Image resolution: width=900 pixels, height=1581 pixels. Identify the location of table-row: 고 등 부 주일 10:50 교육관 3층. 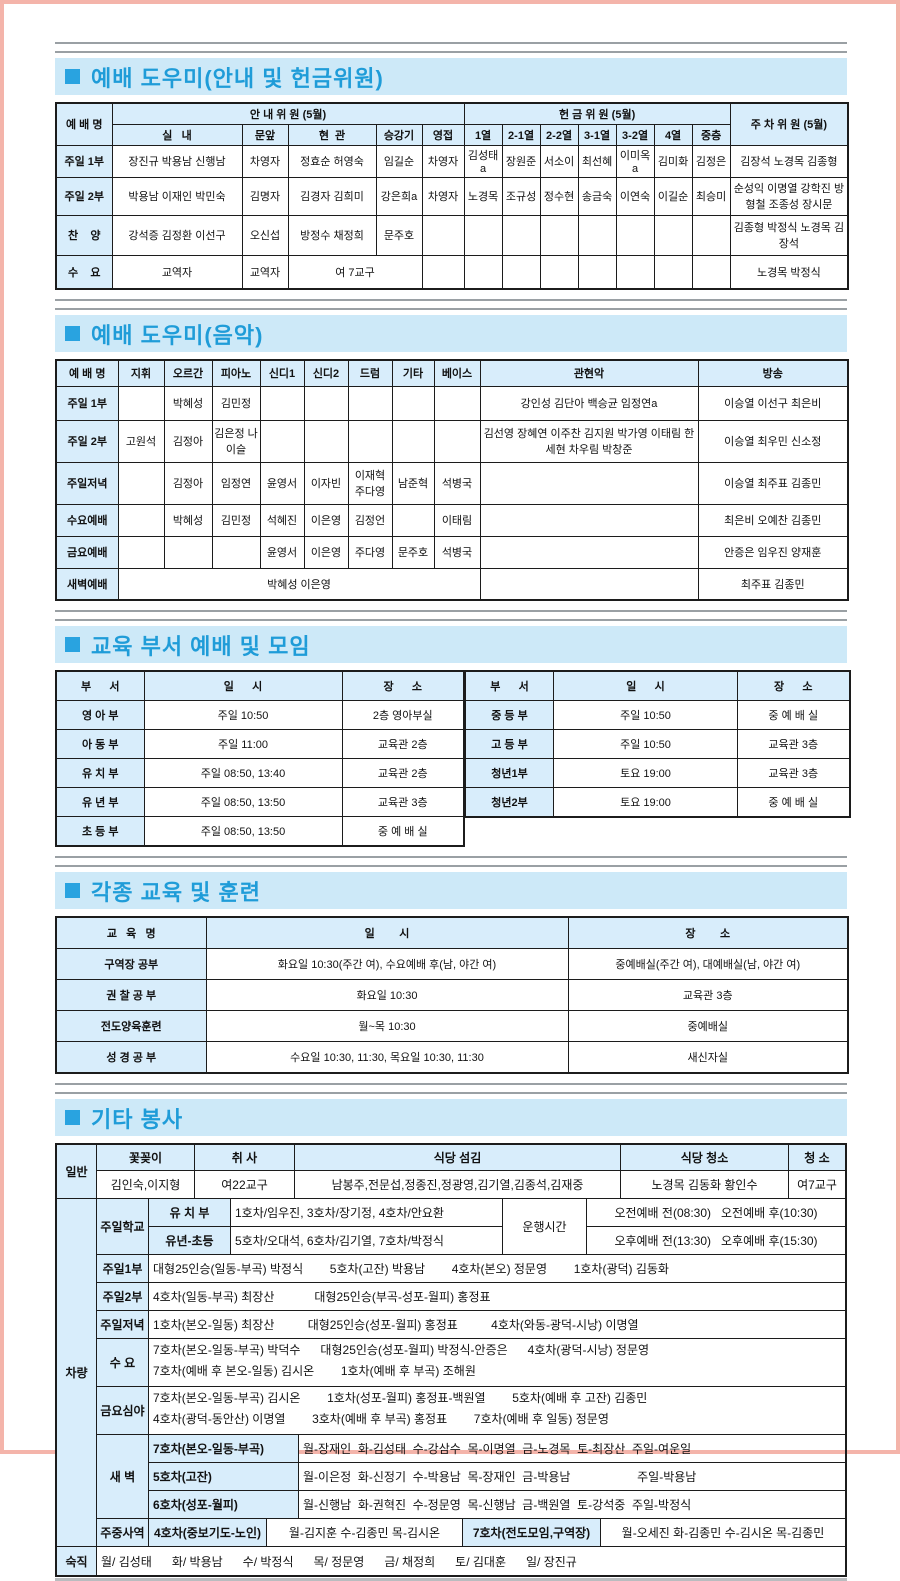
(657, 744).